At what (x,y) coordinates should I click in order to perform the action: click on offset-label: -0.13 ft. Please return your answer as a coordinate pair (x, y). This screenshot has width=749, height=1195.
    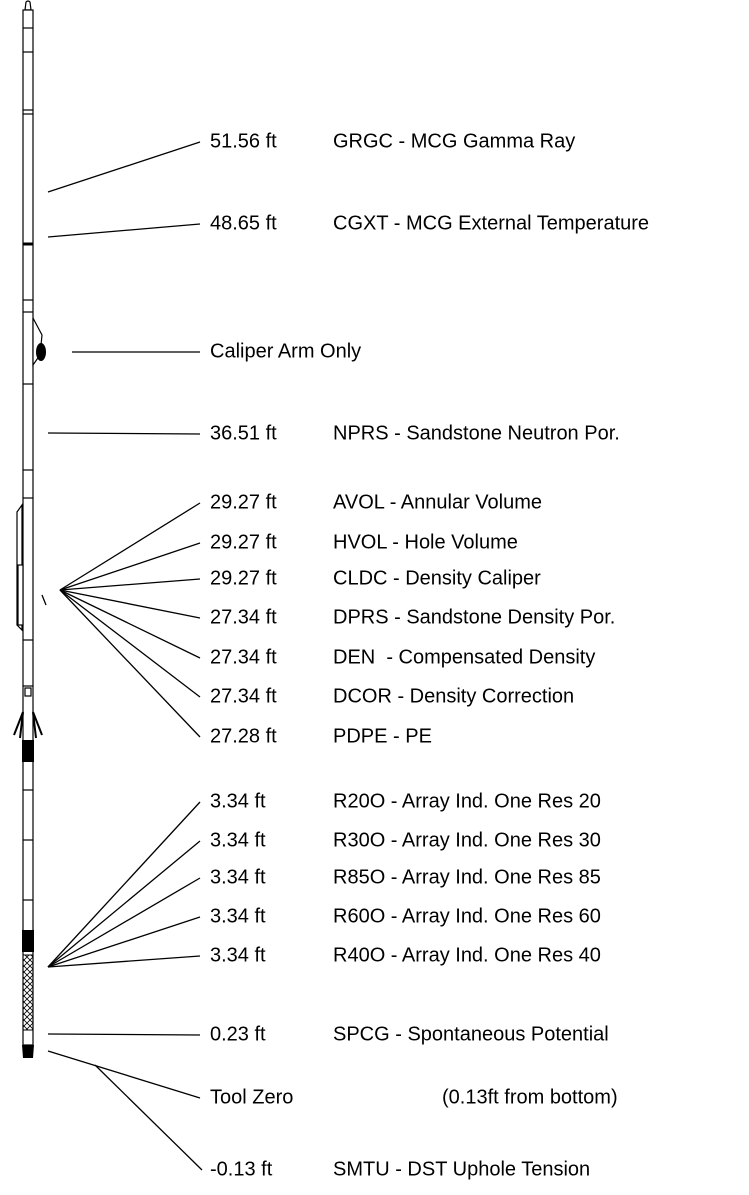
    Looking at the image, I should click on (241, 1169).